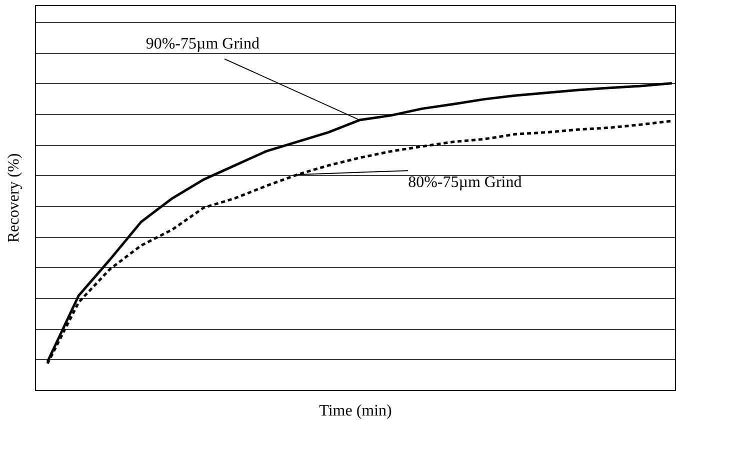 Image resolution: width=731 pixels, height=458 pixels. I want to click on series-label: 80%-75µm Grind, so click(465, 183).